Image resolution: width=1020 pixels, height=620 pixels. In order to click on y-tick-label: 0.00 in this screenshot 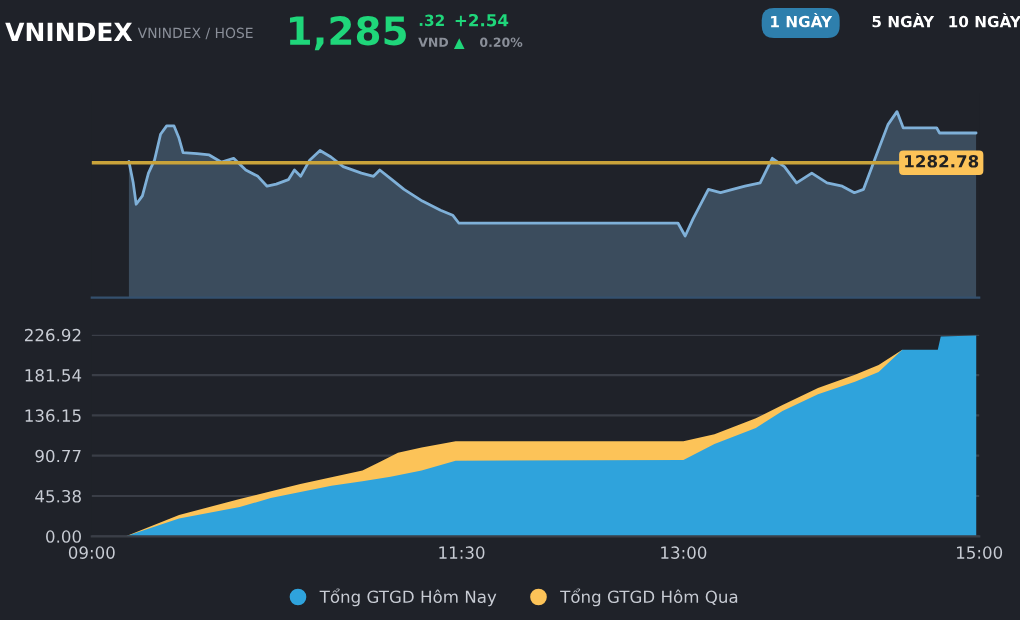, I will do `click(63, 536)`.